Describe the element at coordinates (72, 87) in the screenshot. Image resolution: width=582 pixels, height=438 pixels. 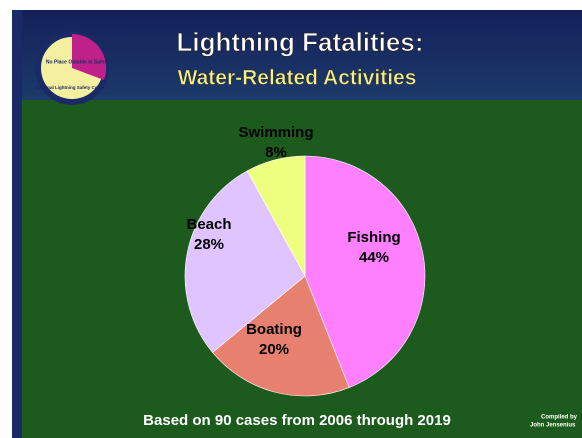
I see `logo-name: National Lightning Safety Council` at that location.